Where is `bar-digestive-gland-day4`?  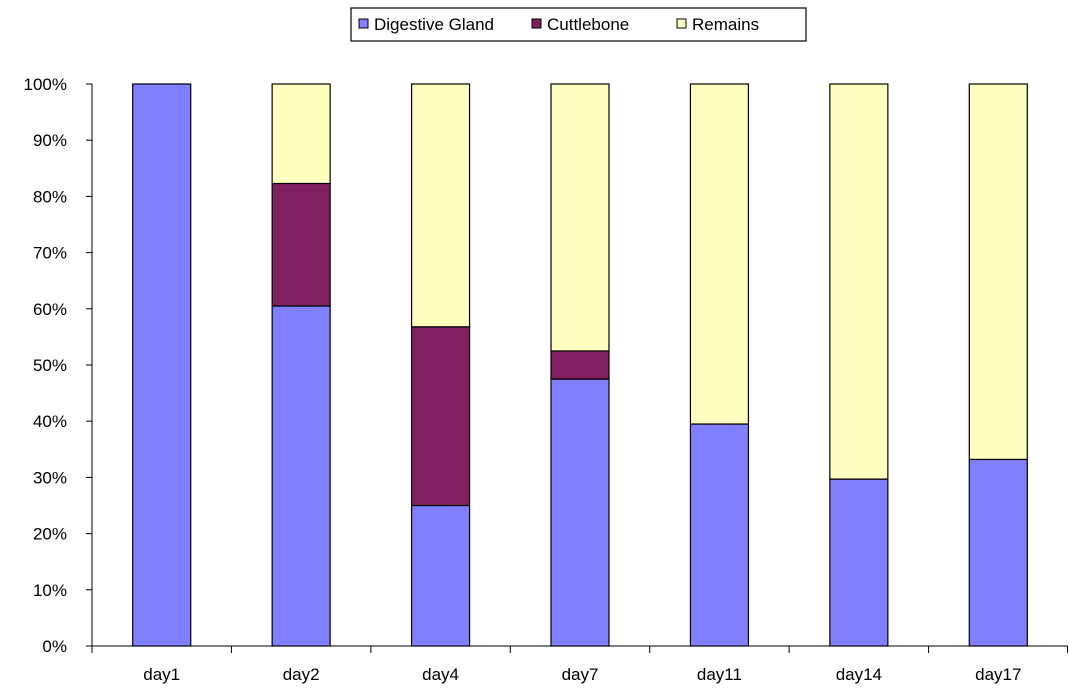
bar-digestive-gland-day4 is located at coordinates (440, 575).